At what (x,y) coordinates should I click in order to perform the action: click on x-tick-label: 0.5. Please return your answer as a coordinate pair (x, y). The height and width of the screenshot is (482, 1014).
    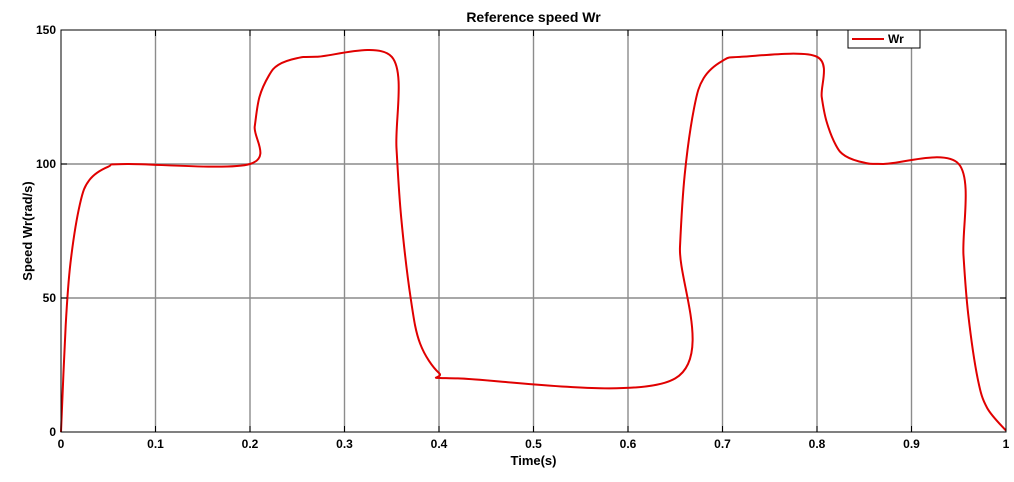
    Looking at the image, I should click on (533, 444).